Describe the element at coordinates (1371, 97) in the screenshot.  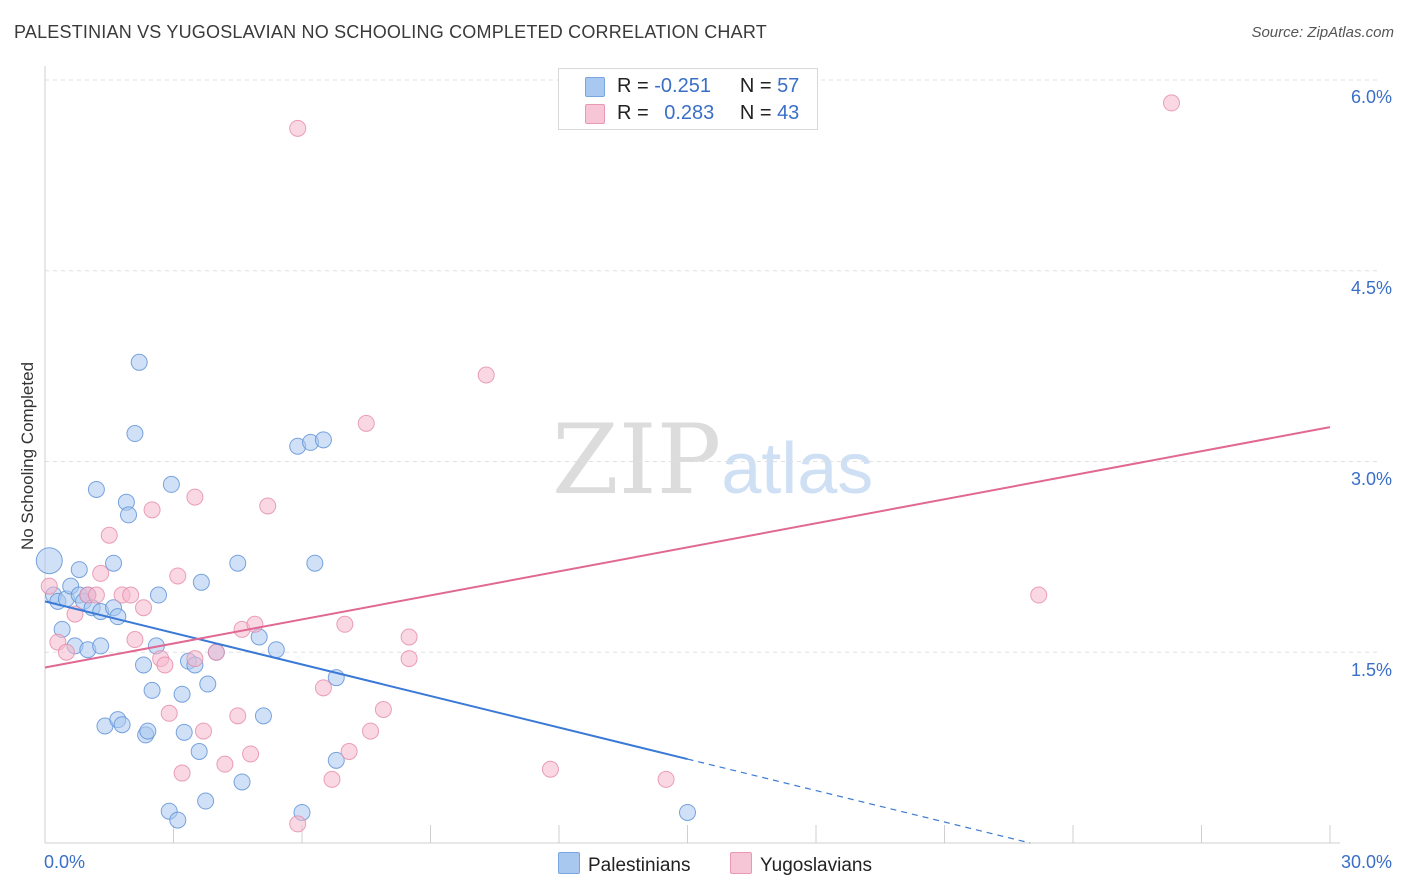
I see `y-tick-label-6: 6.0%` at that location.